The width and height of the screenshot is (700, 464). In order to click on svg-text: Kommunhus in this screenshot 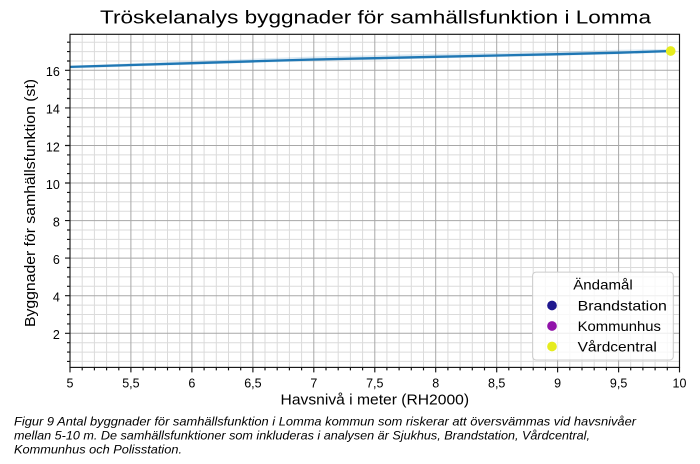, I will do `click(619, 326)`.